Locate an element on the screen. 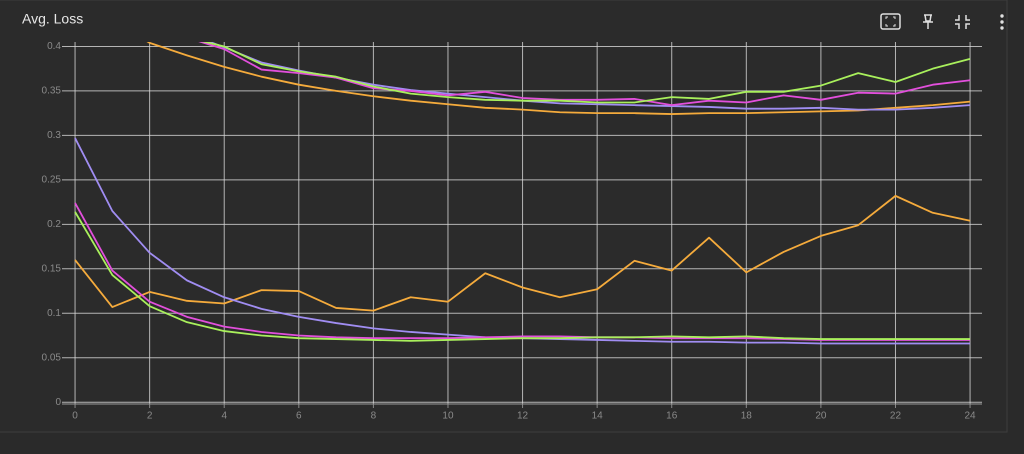 The height and width of the screenshot is (454, 1024). x-tick-label: 4 is located at coordinates (224, 416).